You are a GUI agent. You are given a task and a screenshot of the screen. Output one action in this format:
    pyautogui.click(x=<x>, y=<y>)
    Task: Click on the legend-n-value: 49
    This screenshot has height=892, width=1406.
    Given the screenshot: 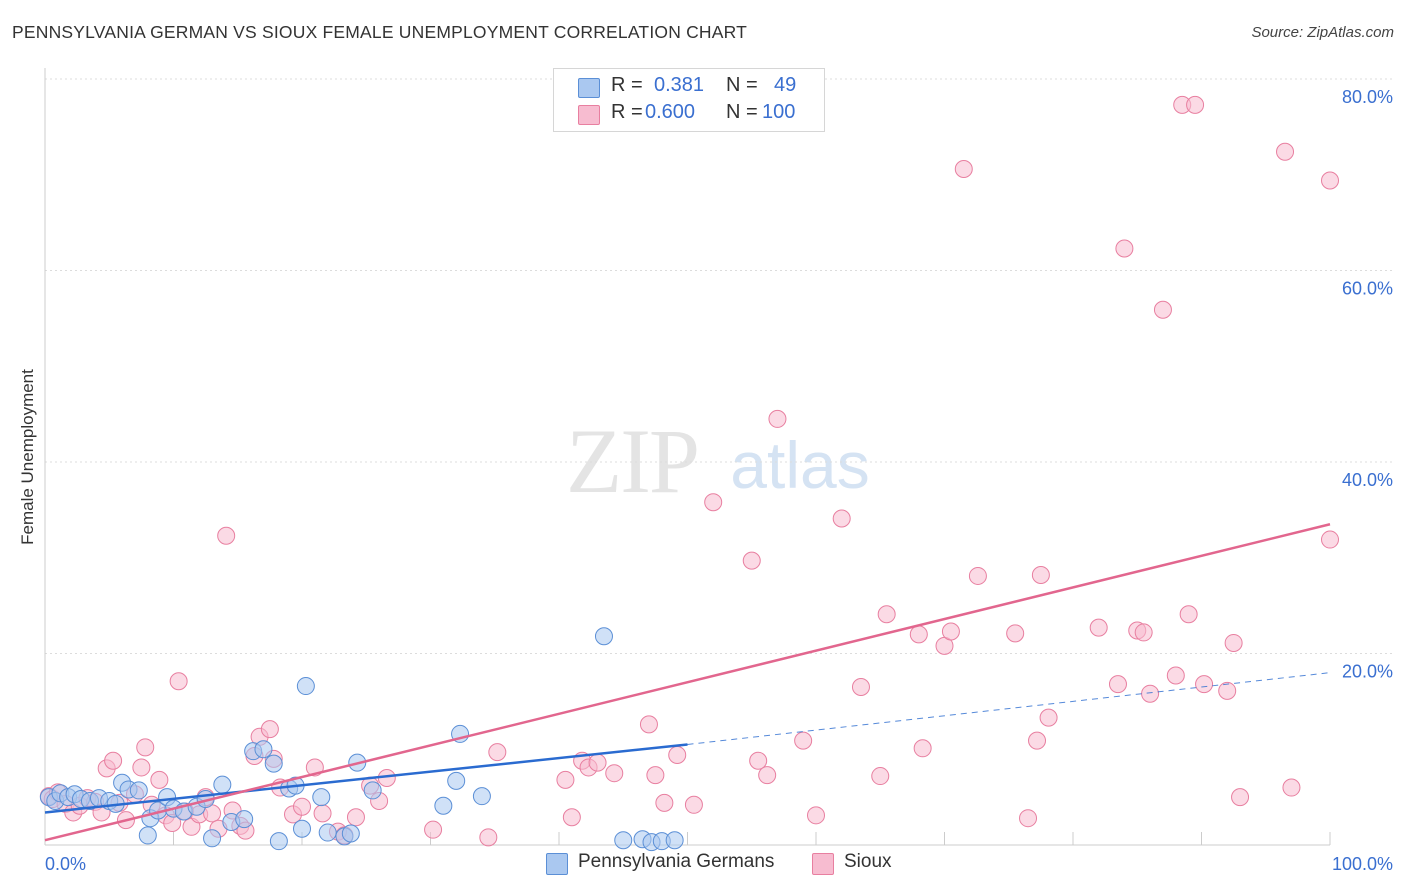 What is the action you would take?
    pyautogui.click(x=785, y=85)
    